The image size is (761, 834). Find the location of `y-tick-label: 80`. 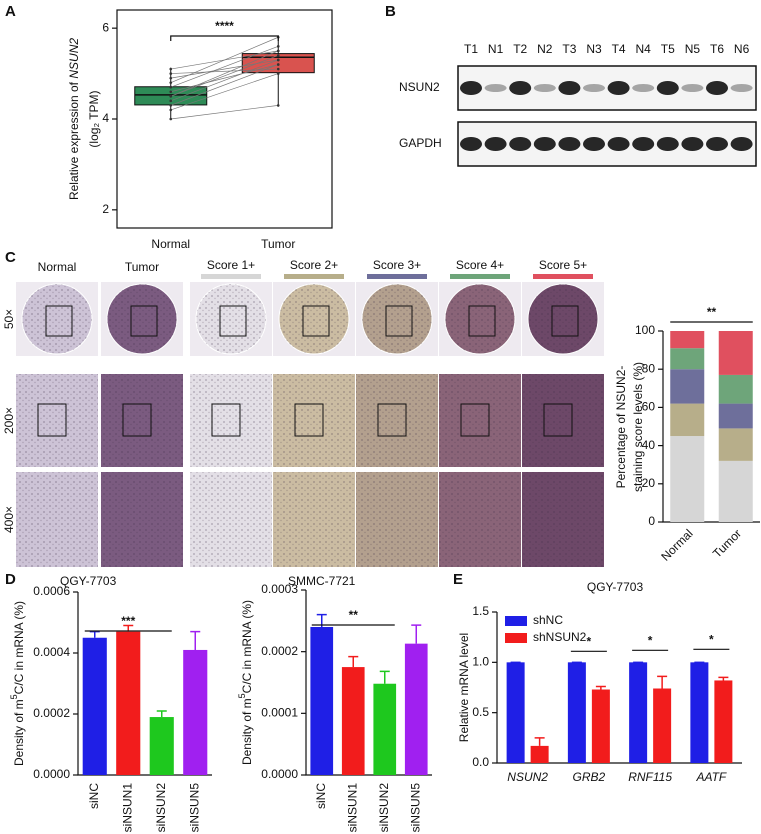

y-tick-label: 80 is located at coordinates (649, 368).